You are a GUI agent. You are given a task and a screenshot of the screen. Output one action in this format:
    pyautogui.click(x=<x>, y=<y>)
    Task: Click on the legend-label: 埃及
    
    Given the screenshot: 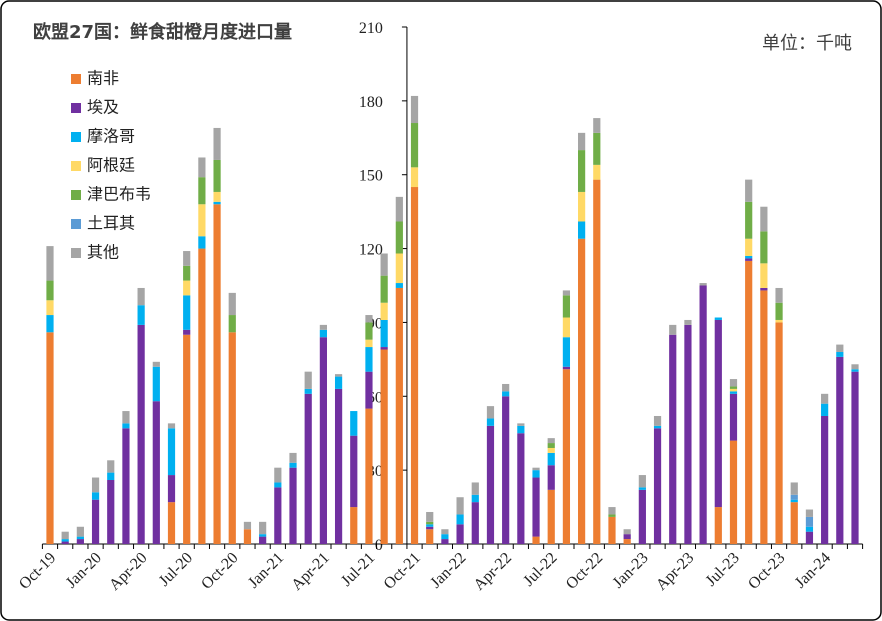 What is the action you would take?
    pyautogui.click(x=103, y=107)
    